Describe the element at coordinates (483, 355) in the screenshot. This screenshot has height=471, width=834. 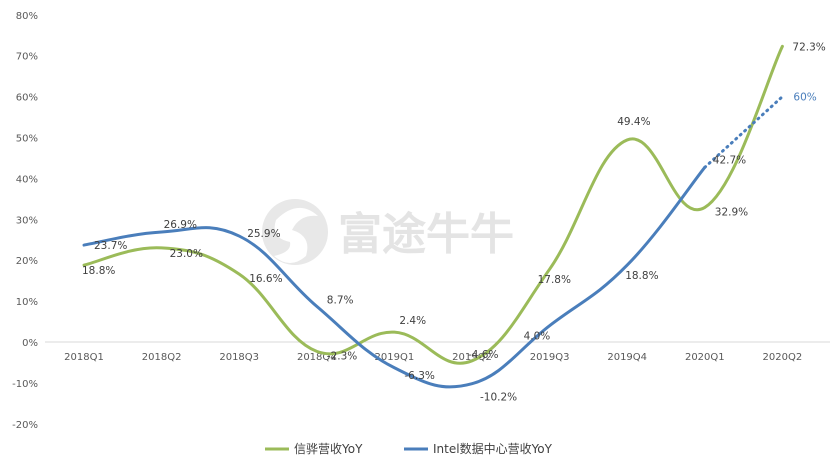
I see `data-label: -4.6%` at that location.